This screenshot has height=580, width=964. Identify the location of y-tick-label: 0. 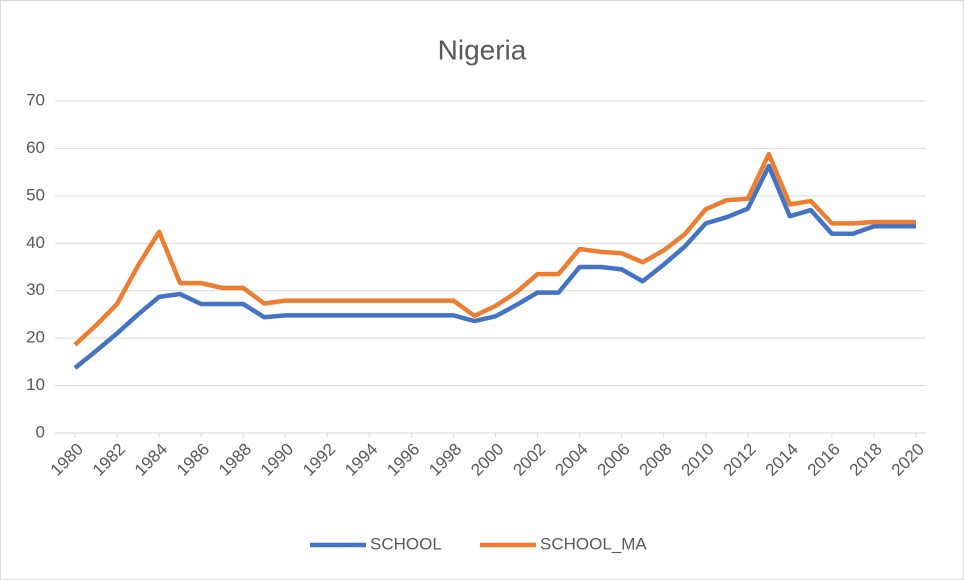
(40, 431).